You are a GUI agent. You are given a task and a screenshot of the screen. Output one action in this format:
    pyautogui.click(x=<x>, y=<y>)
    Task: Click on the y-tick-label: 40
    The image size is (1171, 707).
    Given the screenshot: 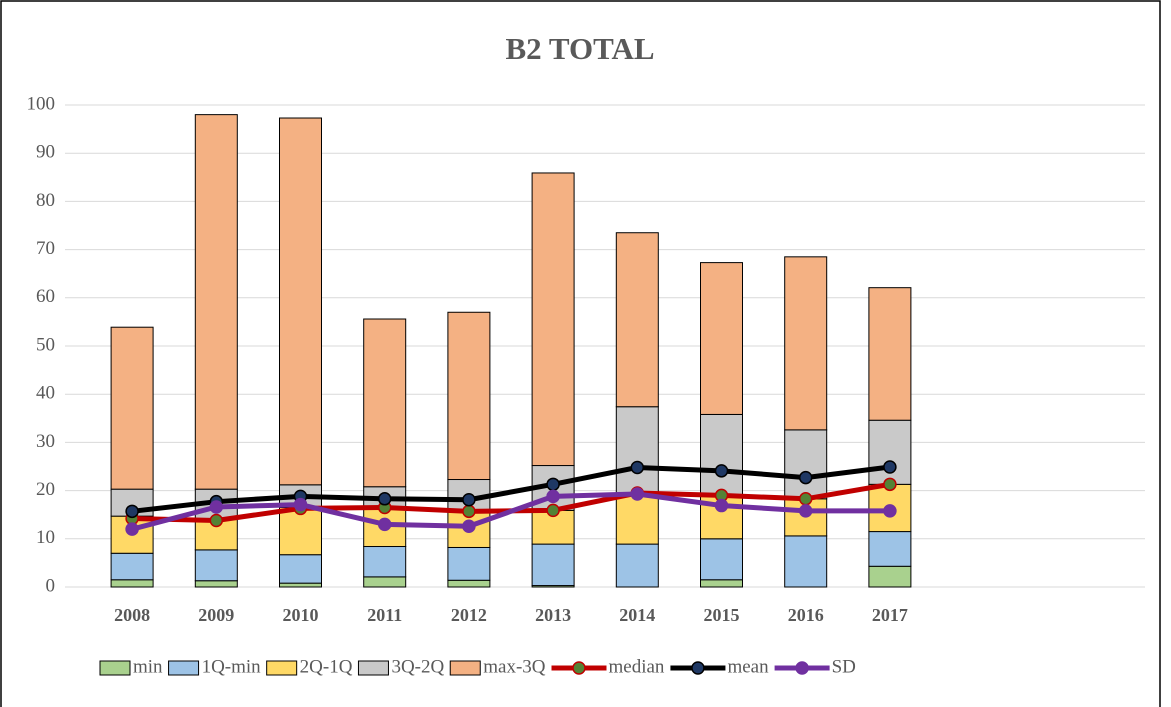 What is the action you would take?
    pyautogui.click(x=45, y=393)
    